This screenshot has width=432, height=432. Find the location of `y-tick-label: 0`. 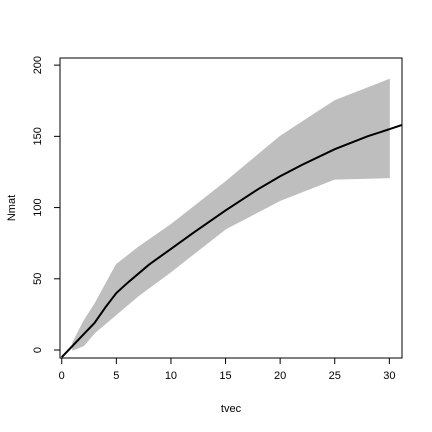

y-tick-label: 0 is located at coordinates (38, 350).